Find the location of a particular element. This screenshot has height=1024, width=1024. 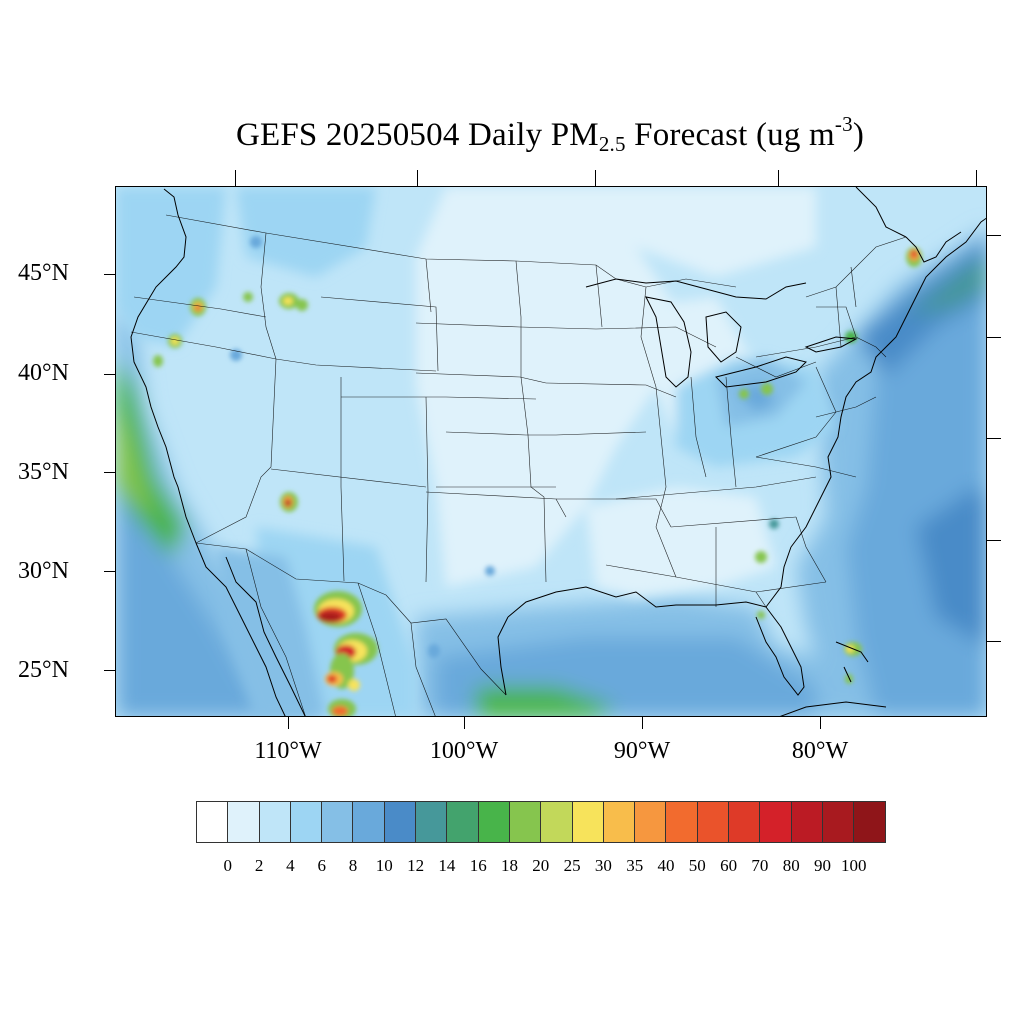

lon-label-110w: 110°W is located at coordinates (288, 751).